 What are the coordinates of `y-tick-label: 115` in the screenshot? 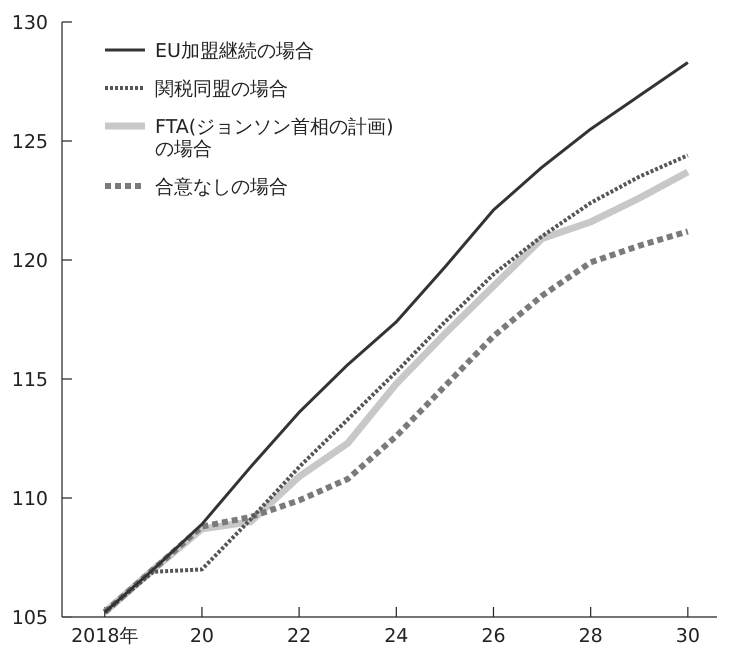 It's located at (30, 380).